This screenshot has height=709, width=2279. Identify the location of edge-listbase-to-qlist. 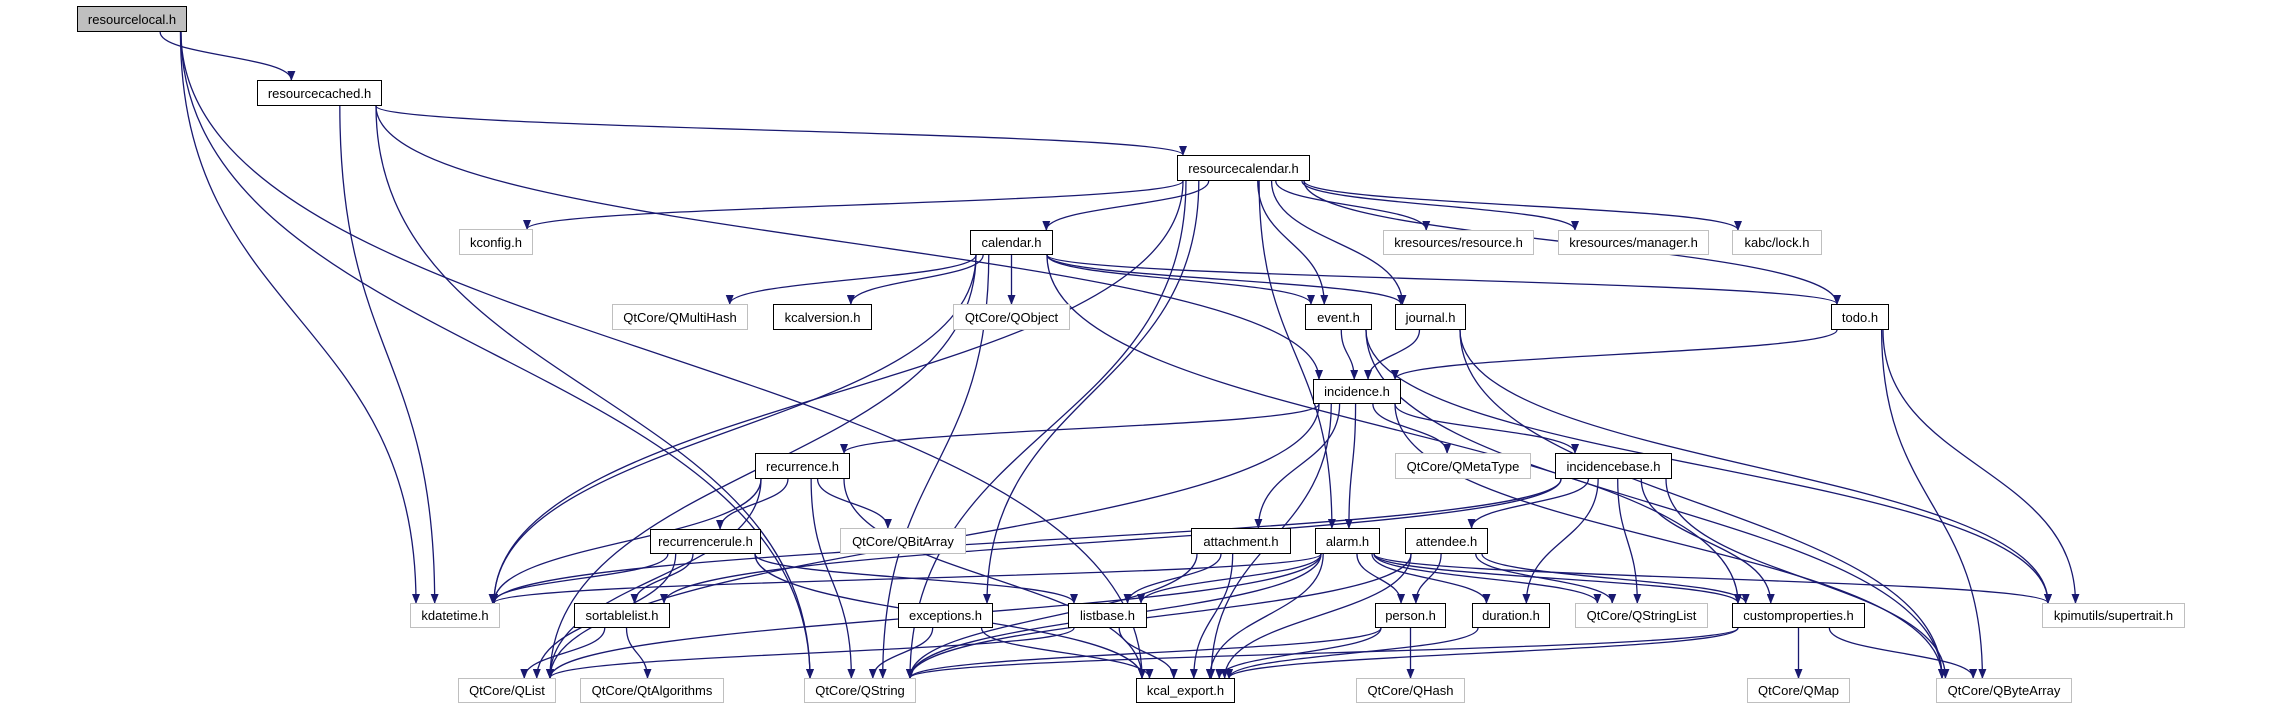
(810, 653).